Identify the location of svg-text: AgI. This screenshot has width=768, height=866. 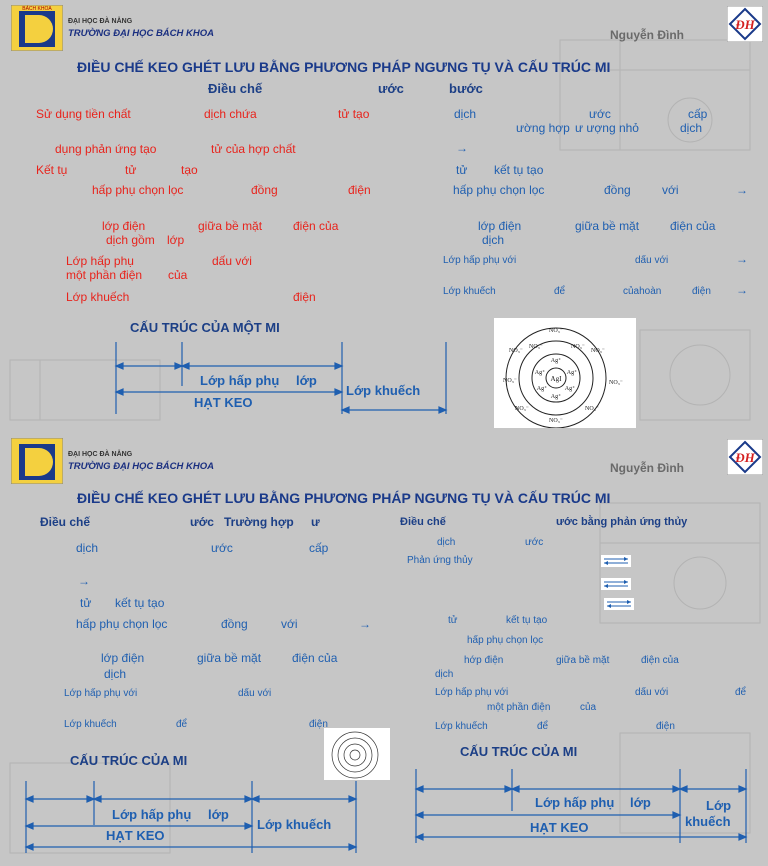
(557, 379).